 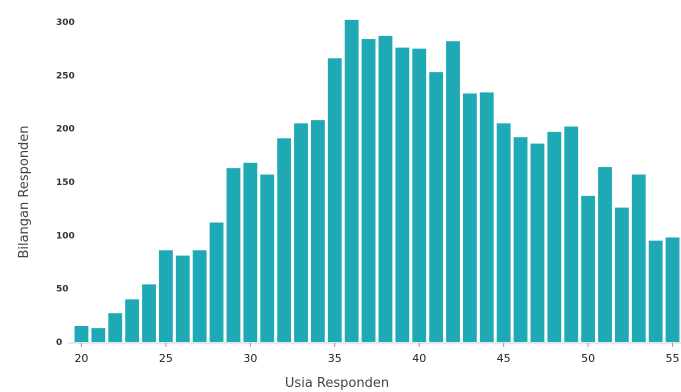 What do you see at coordinates (588, 358) in the screenshot?
I see `x-tick-label: 50` at bounding box center [588, 358].